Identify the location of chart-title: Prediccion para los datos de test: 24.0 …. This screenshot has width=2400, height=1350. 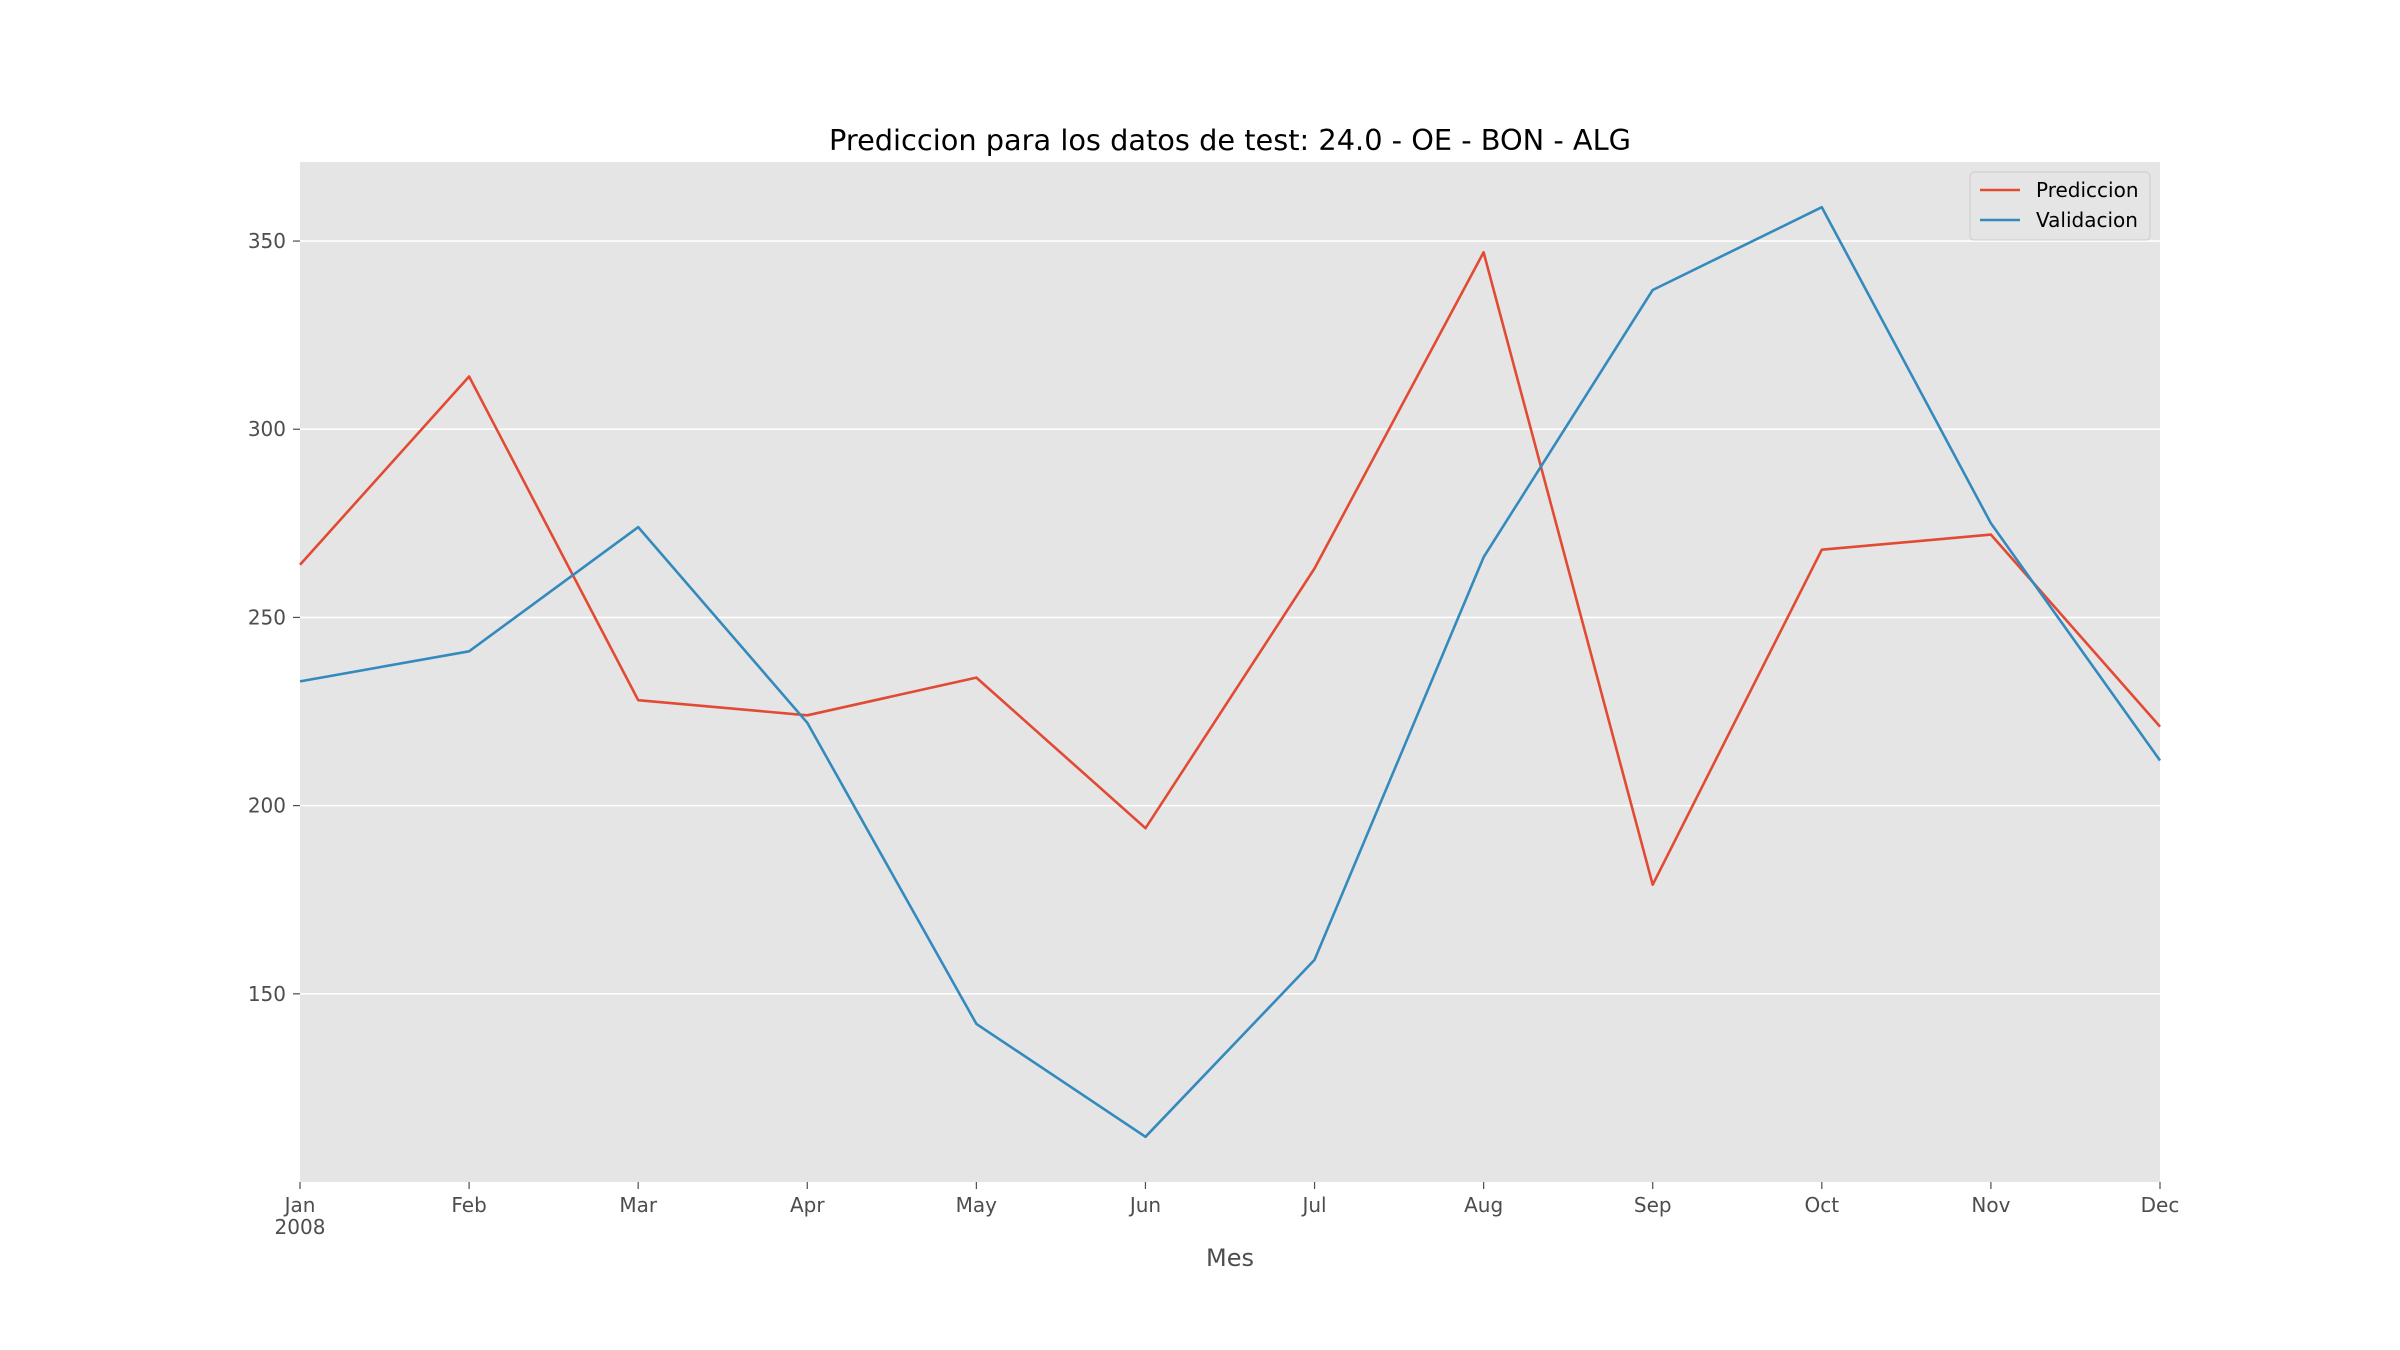
(1230, 140).